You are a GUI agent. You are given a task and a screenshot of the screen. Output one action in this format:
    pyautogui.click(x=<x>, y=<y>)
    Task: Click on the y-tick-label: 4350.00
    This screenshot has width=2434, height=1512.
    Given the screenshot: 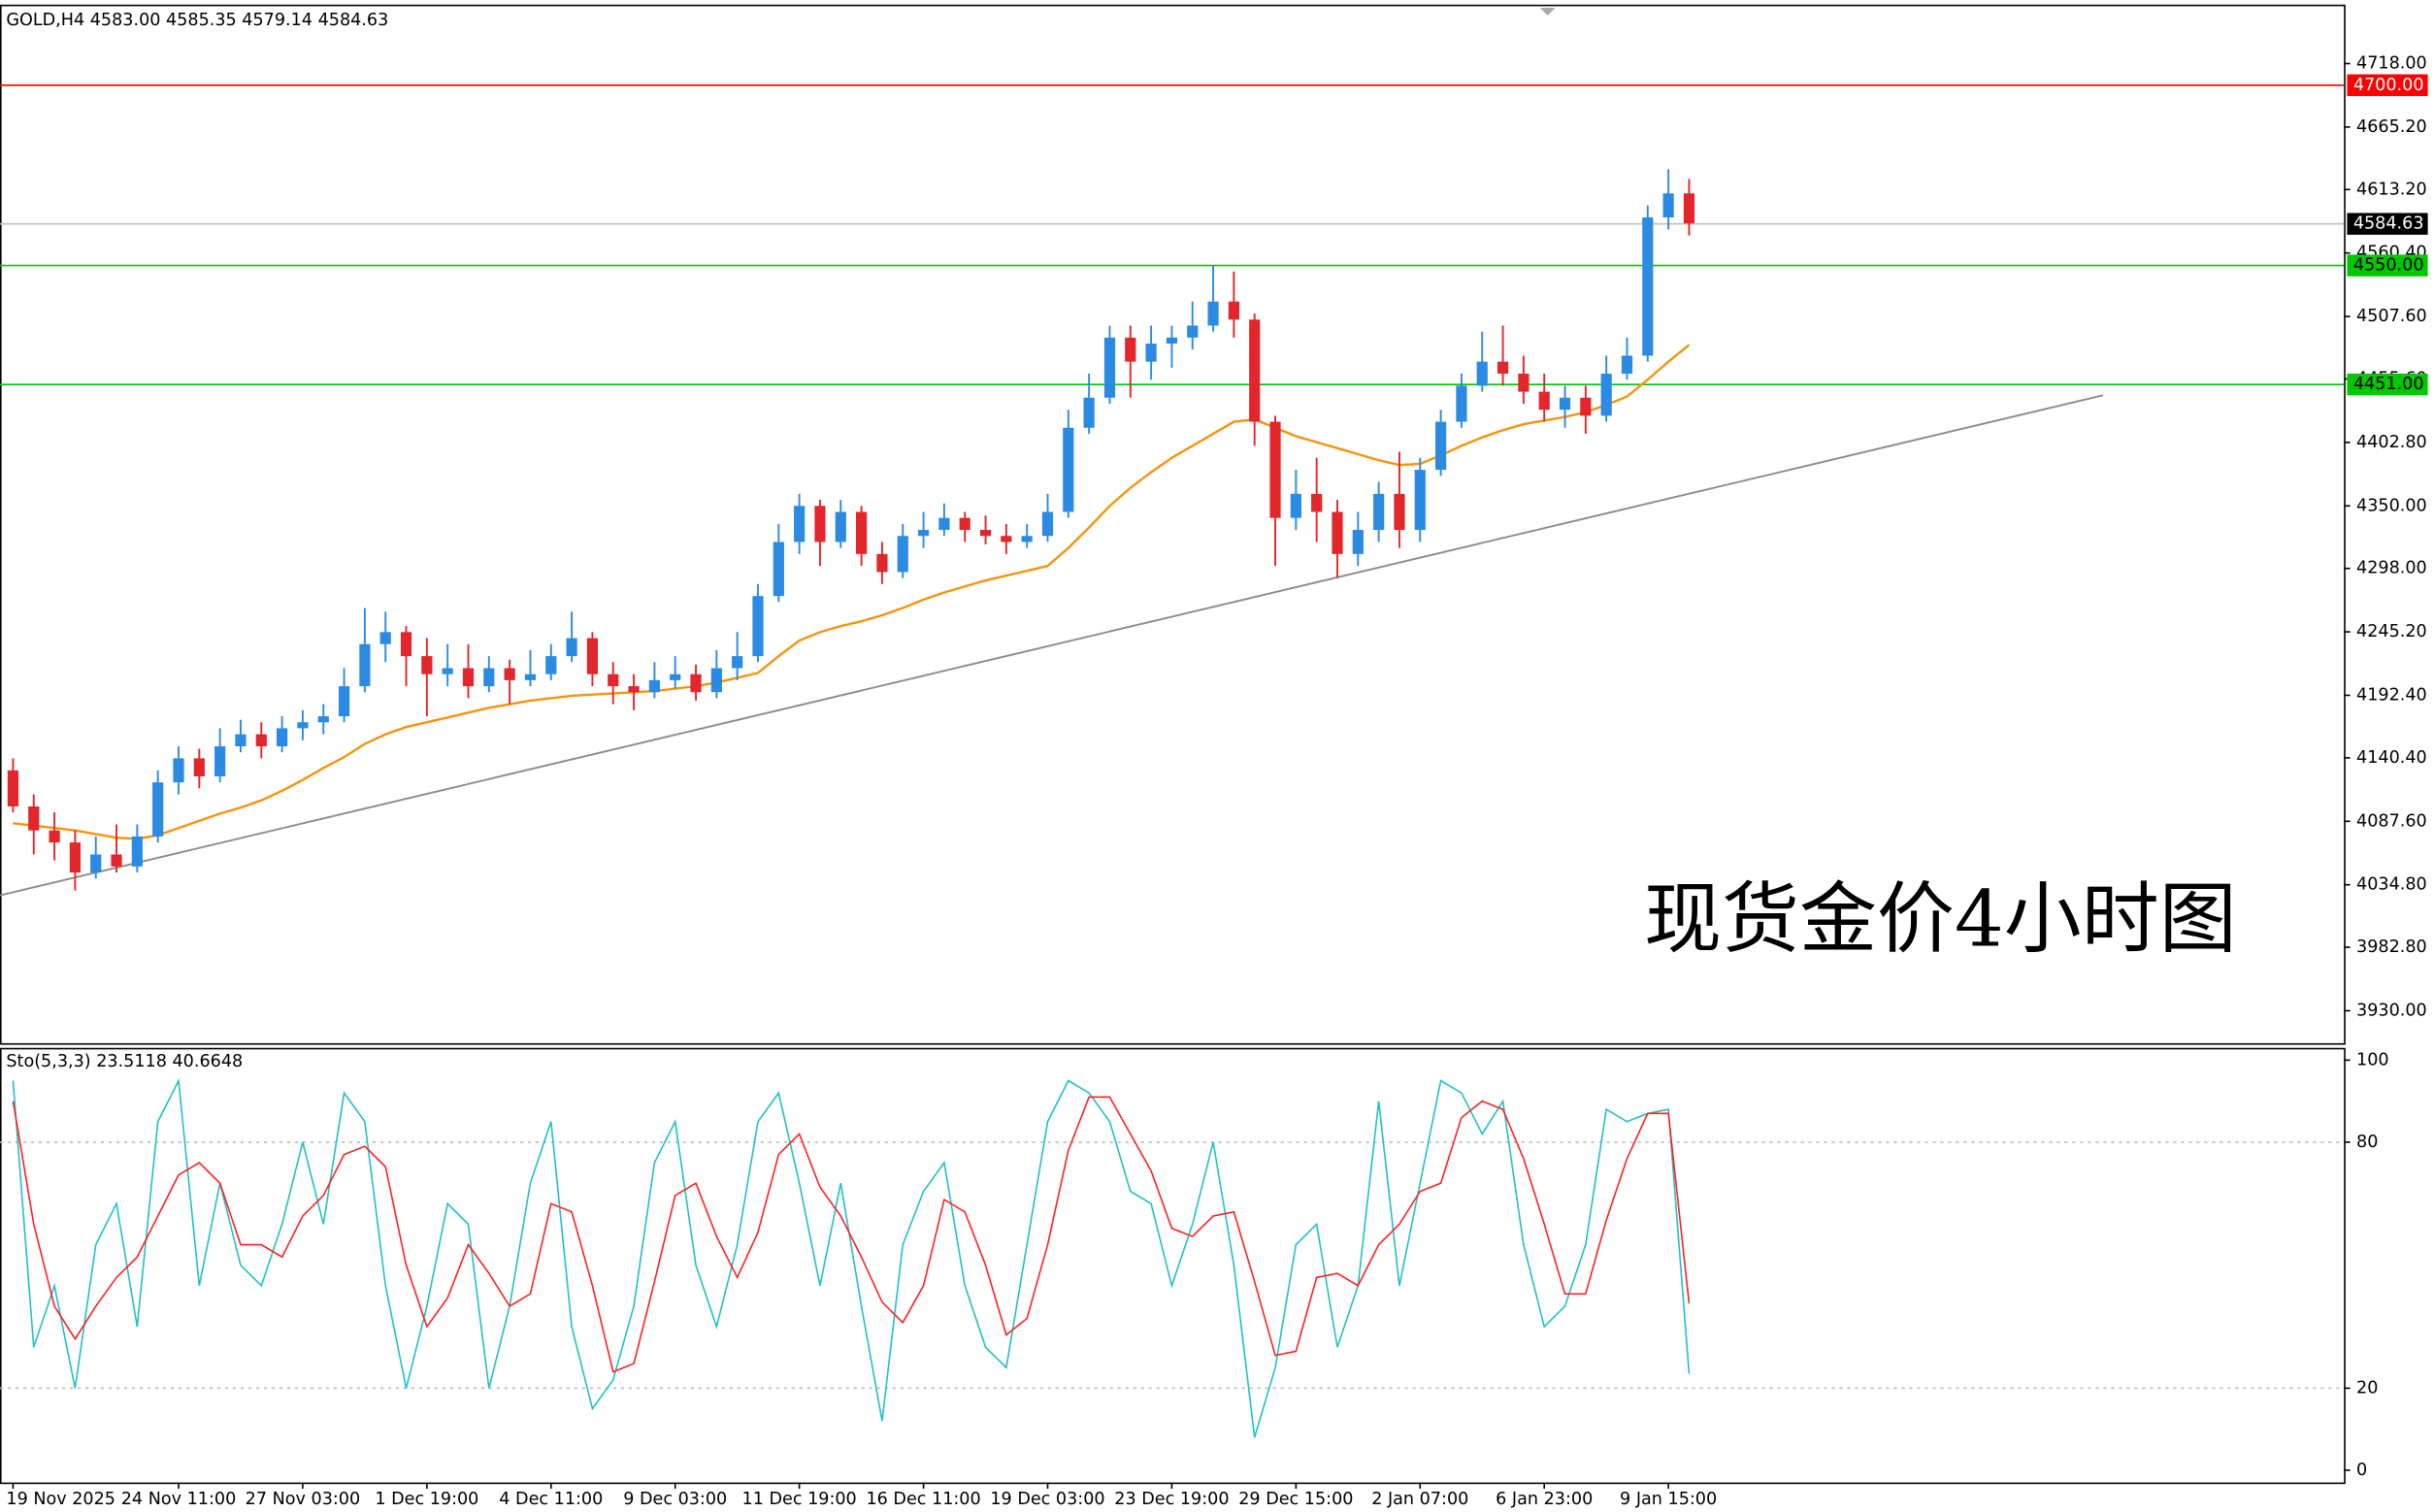 What is the action you would take?
    pyautogui.click(x=2391, y=506)
    